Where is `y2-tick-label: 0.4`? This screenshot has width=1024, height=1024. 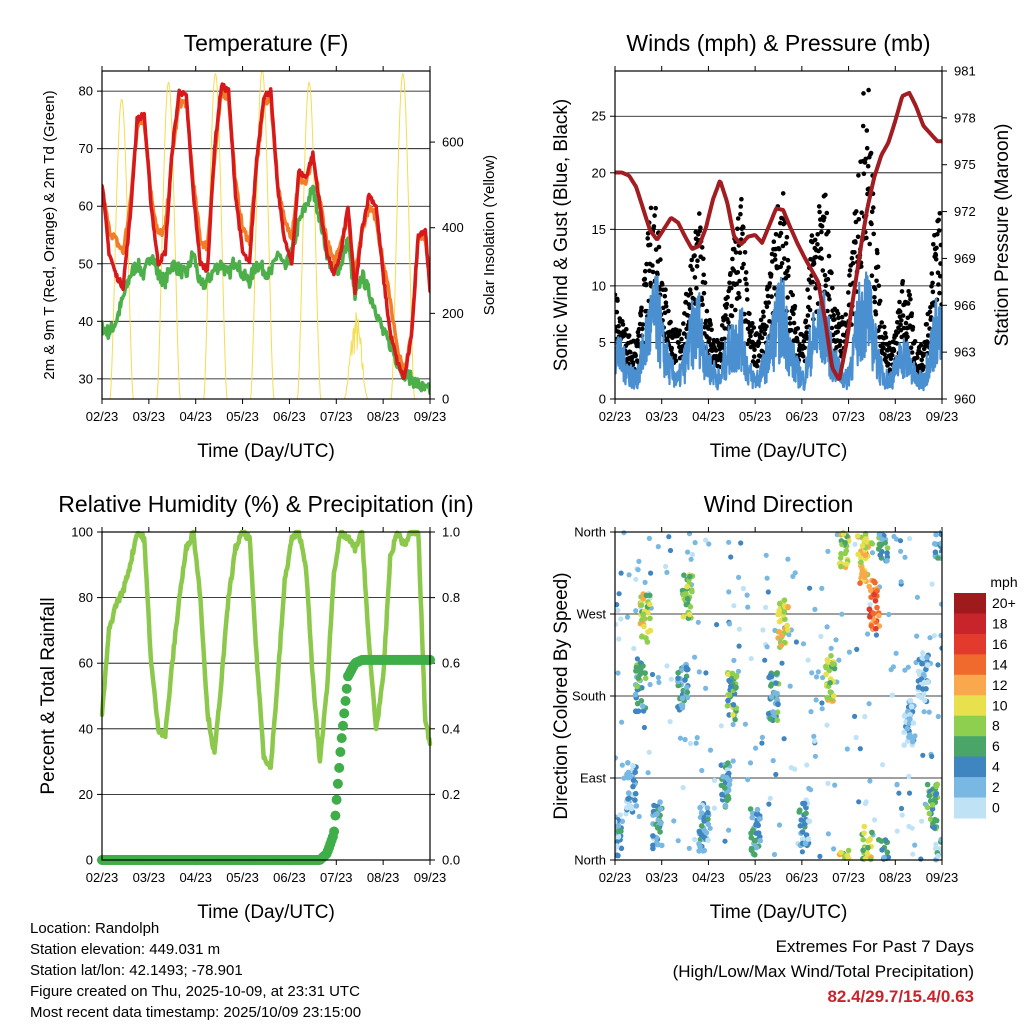 y2-tick-label: 0.4 is located at coordinates (451, 728).